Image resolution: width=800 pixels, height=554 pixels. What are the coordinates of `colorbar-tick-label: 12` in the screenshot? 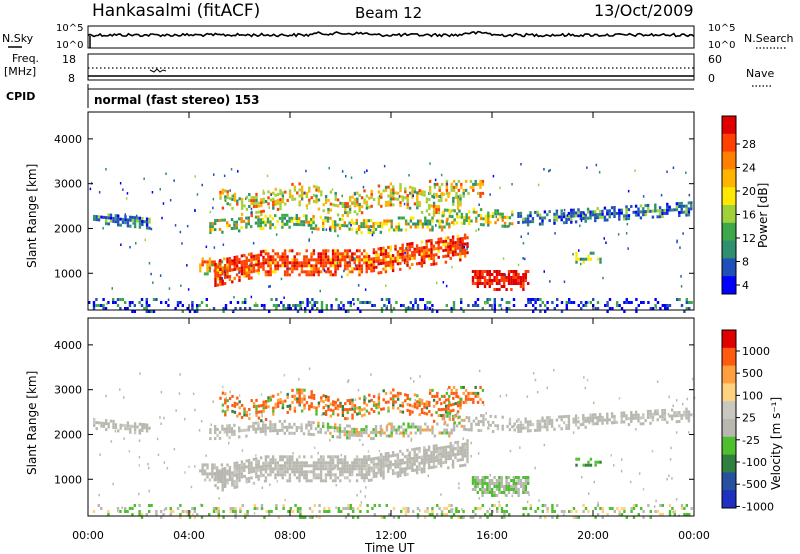 It's located at (749, 238).